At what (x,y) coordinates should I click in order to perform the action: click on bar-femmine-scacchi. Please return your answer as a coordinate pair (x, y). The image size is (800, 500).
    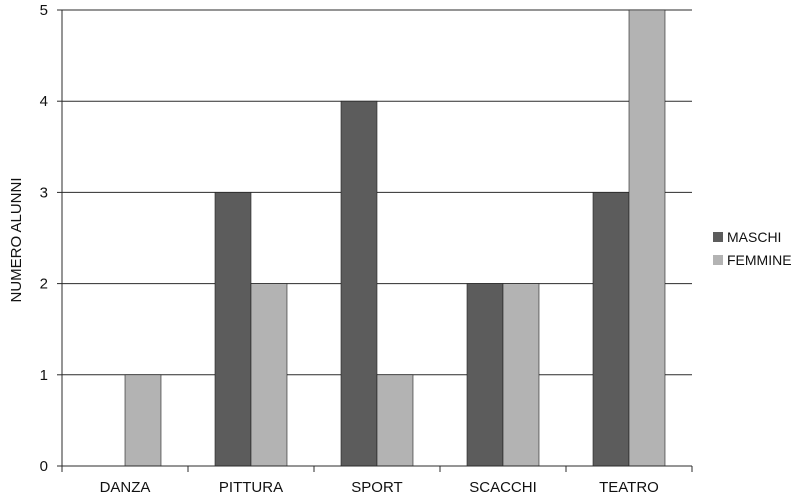
    Looking at the image, I should click on (521, 375).